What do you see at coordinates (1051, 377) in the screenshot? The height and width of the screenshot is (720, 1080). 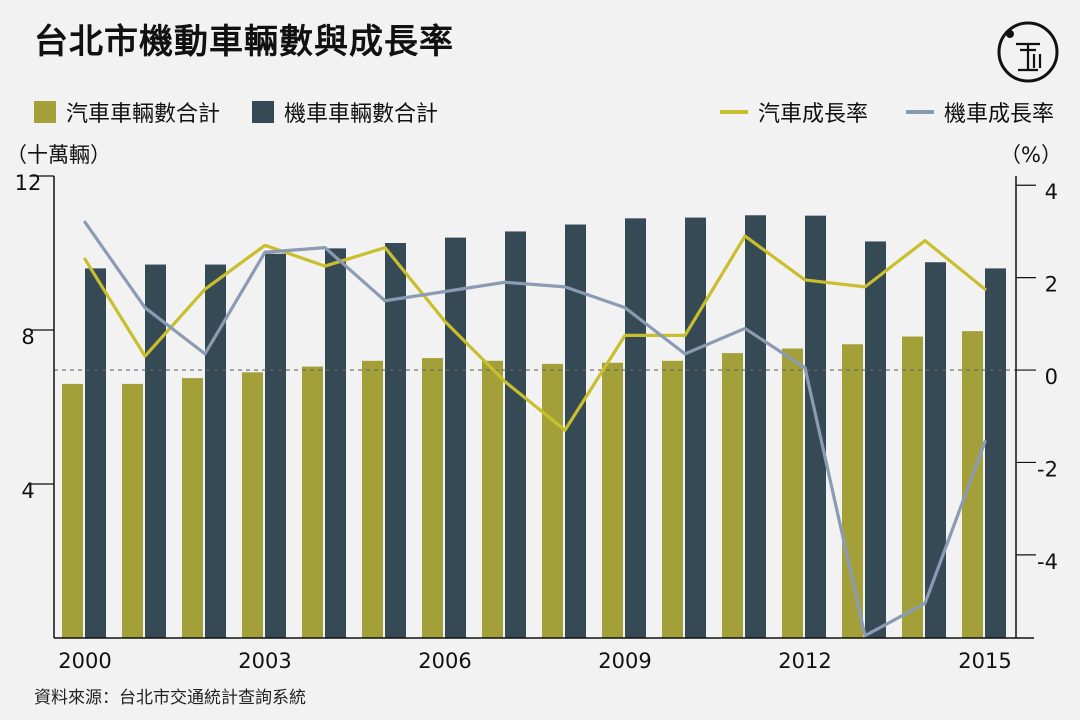 I see `y-right-tick-label: 0` at bounding box center [1051, 377].